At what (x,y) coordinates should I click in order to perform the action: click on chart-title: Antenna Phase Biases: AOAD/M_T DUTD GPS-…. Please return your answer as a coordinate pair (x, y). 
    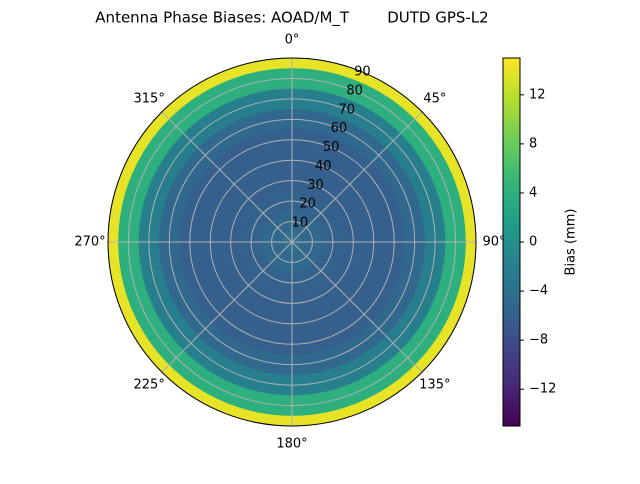
    Looking at the image, I should click on (291, 18).